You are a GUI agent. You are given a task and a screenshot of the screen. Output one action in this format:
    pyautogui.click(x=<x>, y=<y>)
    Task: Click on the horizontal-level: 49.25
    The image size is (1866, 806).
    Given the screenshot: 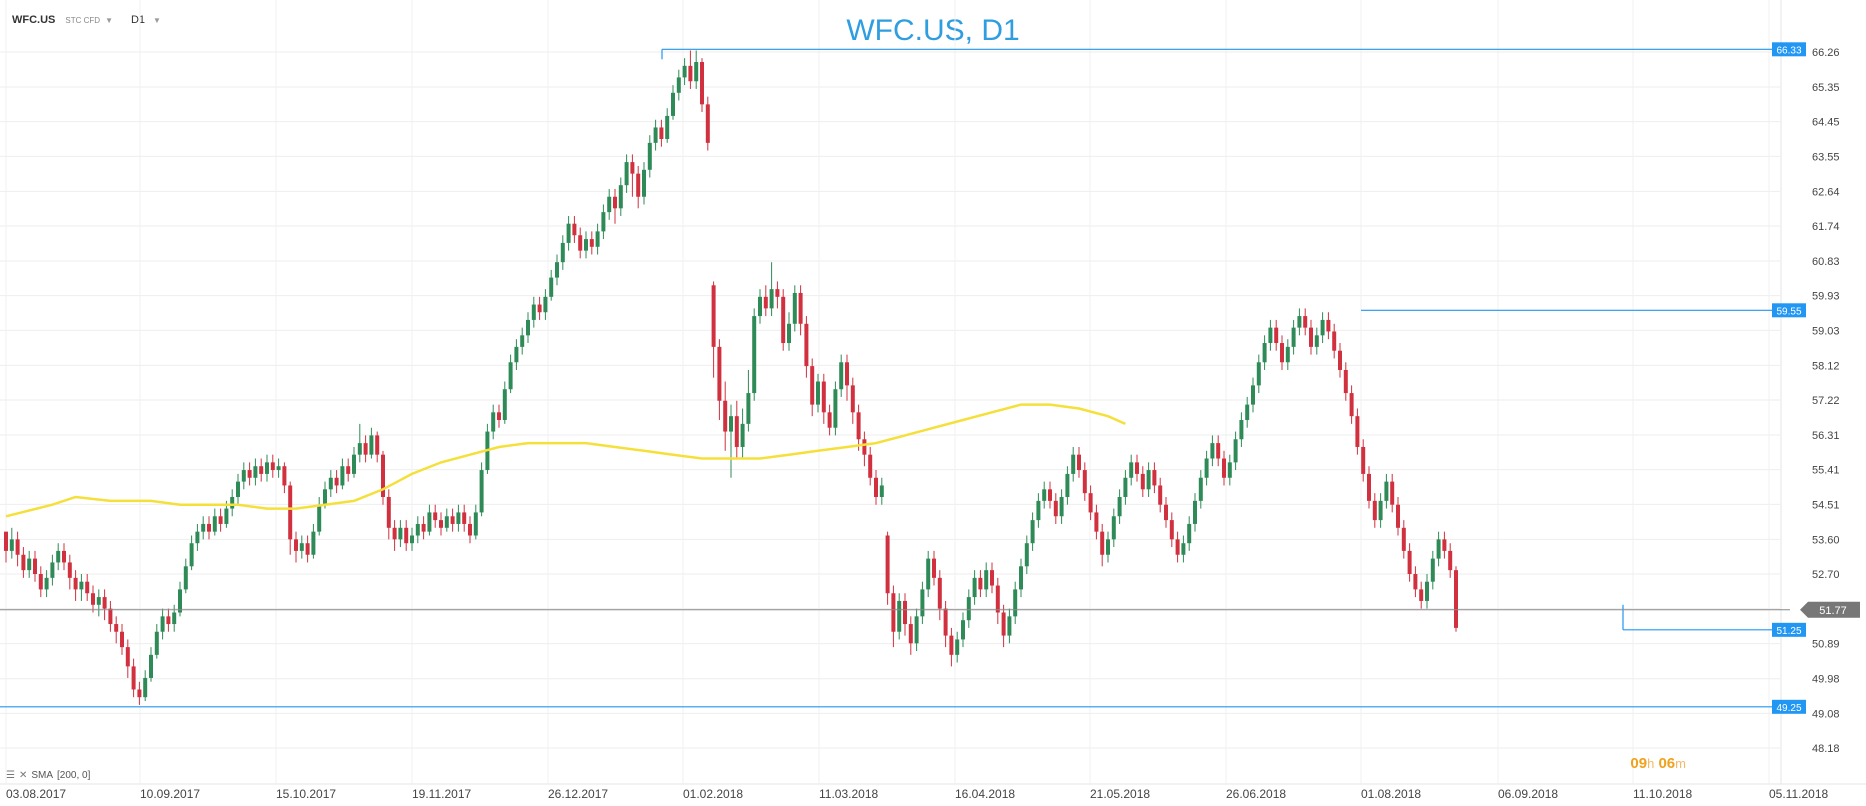 What is the action you would take?
    pyautogui.click(x=903, y=706)
    